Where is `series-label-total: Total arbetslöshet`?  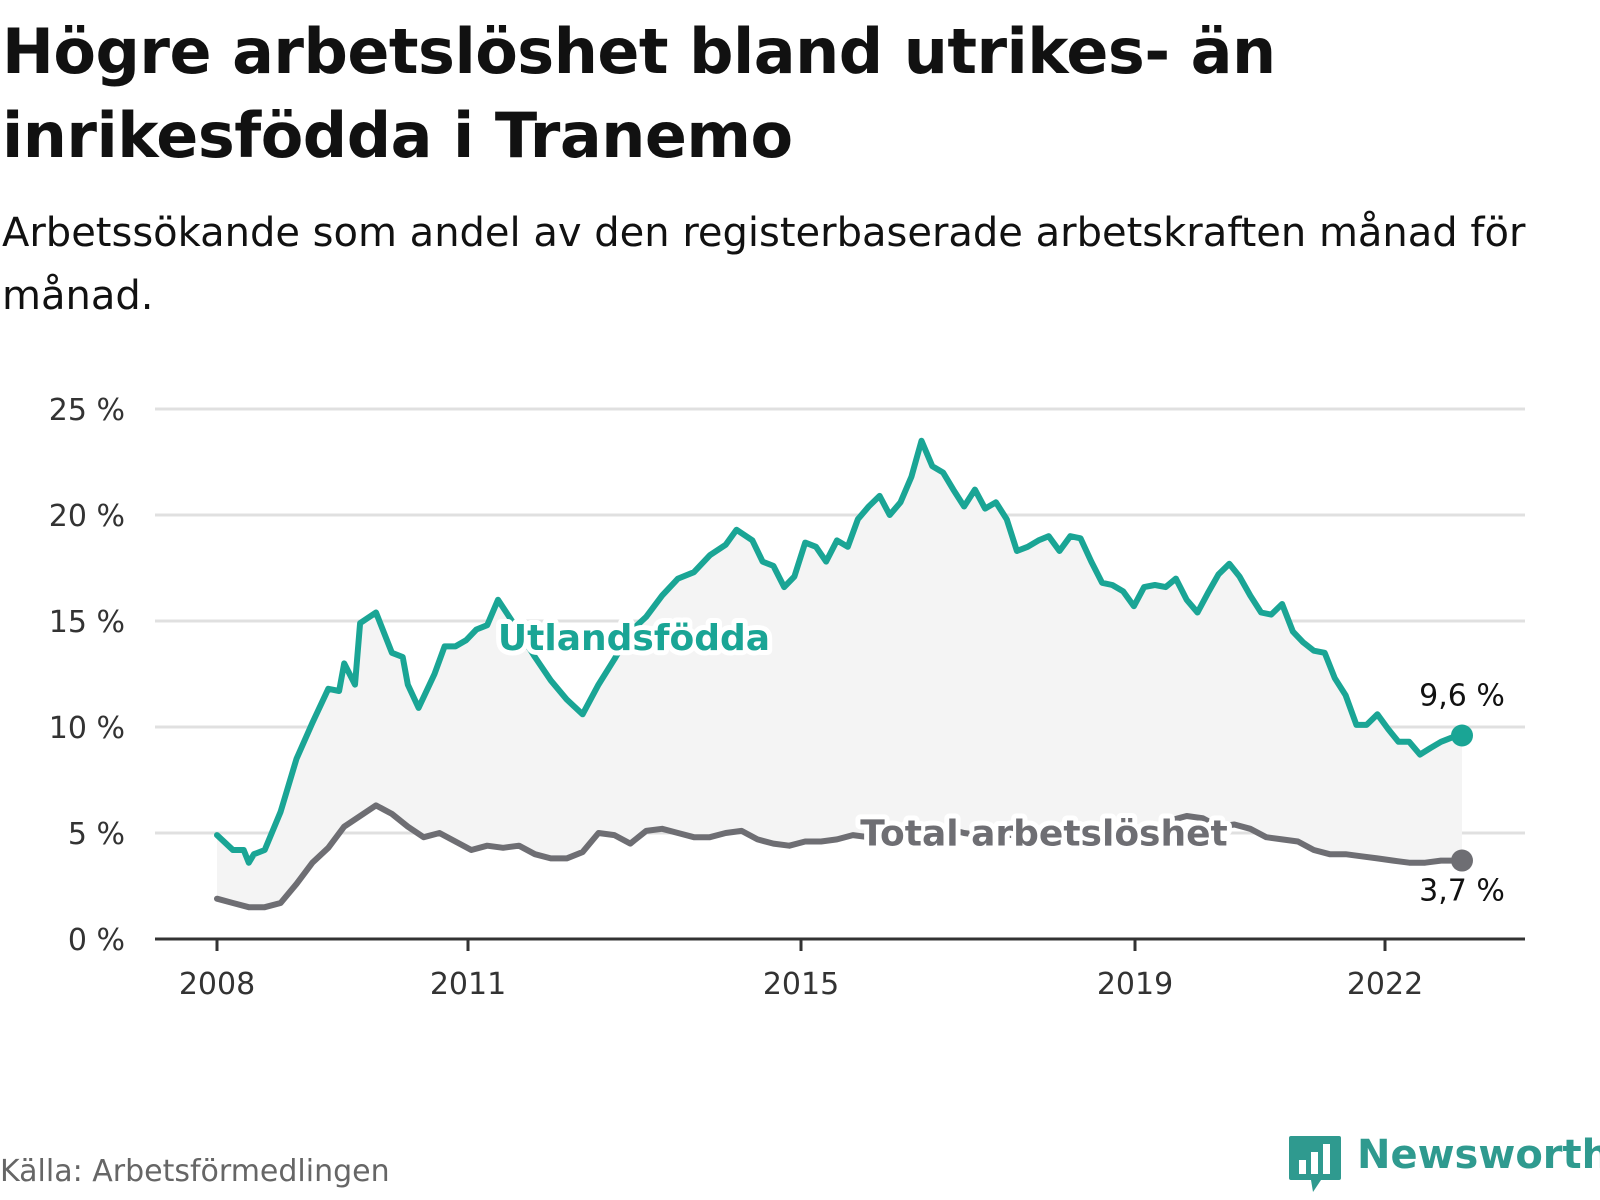 series-label-total: Total arbetslöshet is located at coordinates (1044, 833).